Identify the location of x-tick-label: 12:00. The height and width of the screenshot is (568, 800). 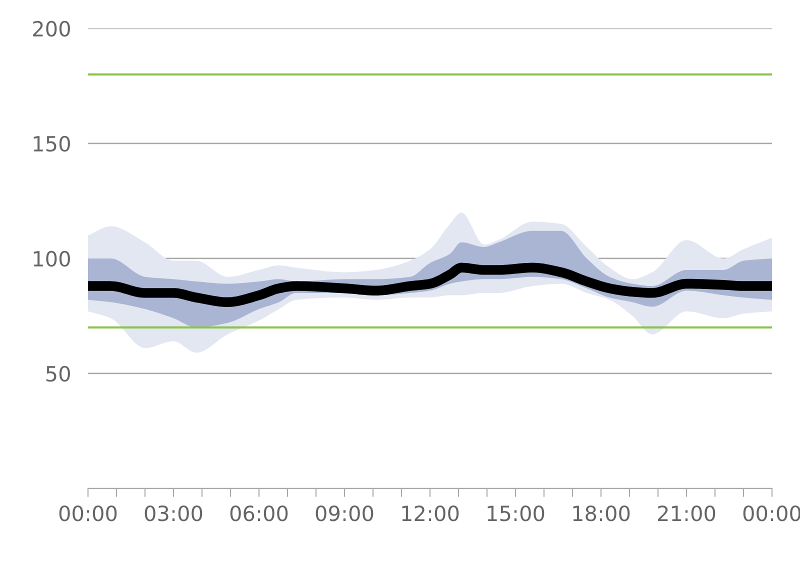
(430, 514).